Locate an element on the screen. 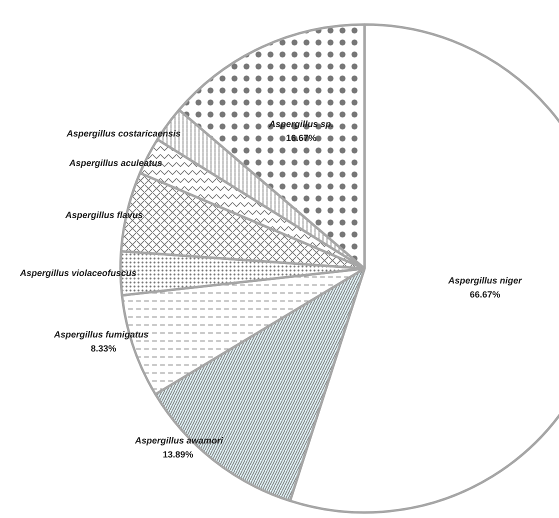  slice-label: Aspergillus fumigatus is located at coordinates (100, 335).